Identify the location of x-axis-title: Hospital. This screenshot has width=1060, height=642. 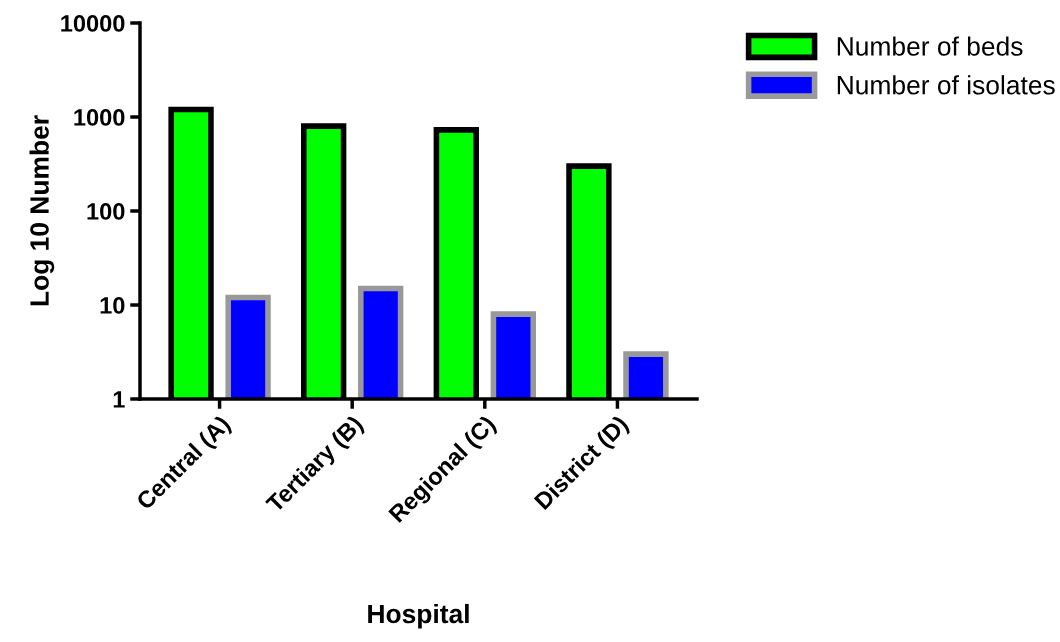
(418, 616).